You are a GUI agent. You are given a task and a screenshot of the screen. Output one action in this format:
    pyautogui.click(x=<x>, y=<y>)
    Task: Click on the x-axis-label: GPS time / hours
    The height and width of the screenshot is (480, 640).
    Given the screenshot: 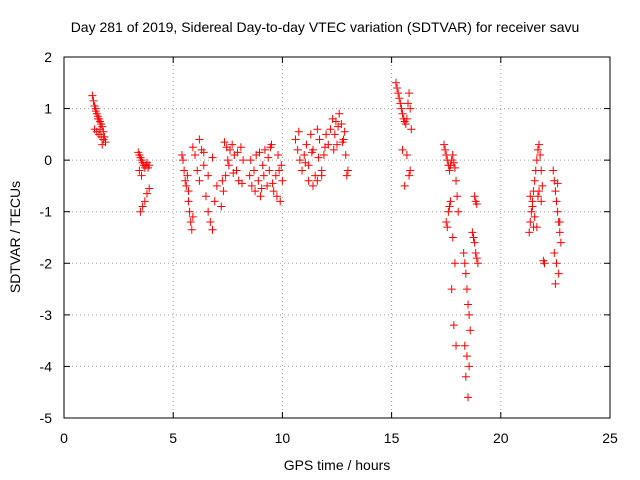 What is the action you would take?
    pyautogui.click(x=337, y=465)
    